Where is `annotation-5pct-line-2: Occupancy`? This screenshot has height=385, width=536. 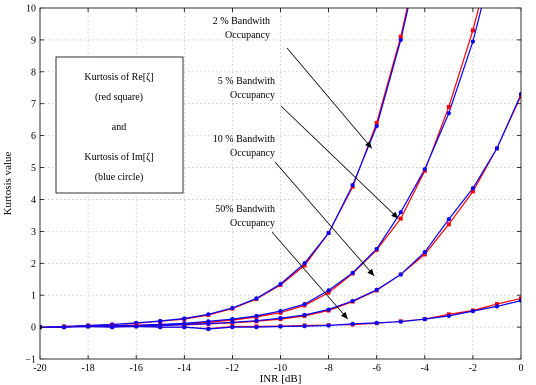 annotation-5pct-line-2: Occupancy is located at coordinates (252, 95).